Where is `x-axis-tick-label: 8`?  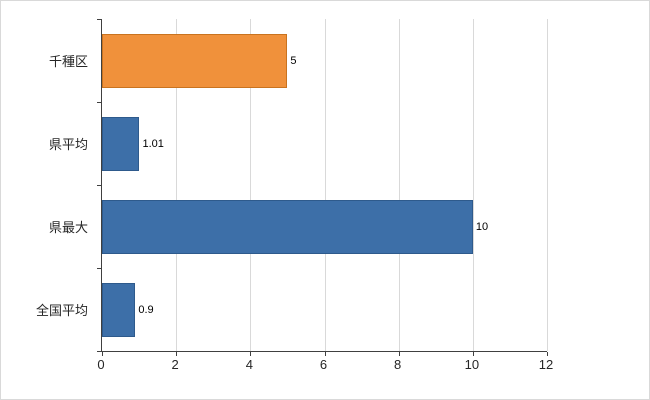
x-axis-tick-label: 8 is located at coordinates (398, 364).